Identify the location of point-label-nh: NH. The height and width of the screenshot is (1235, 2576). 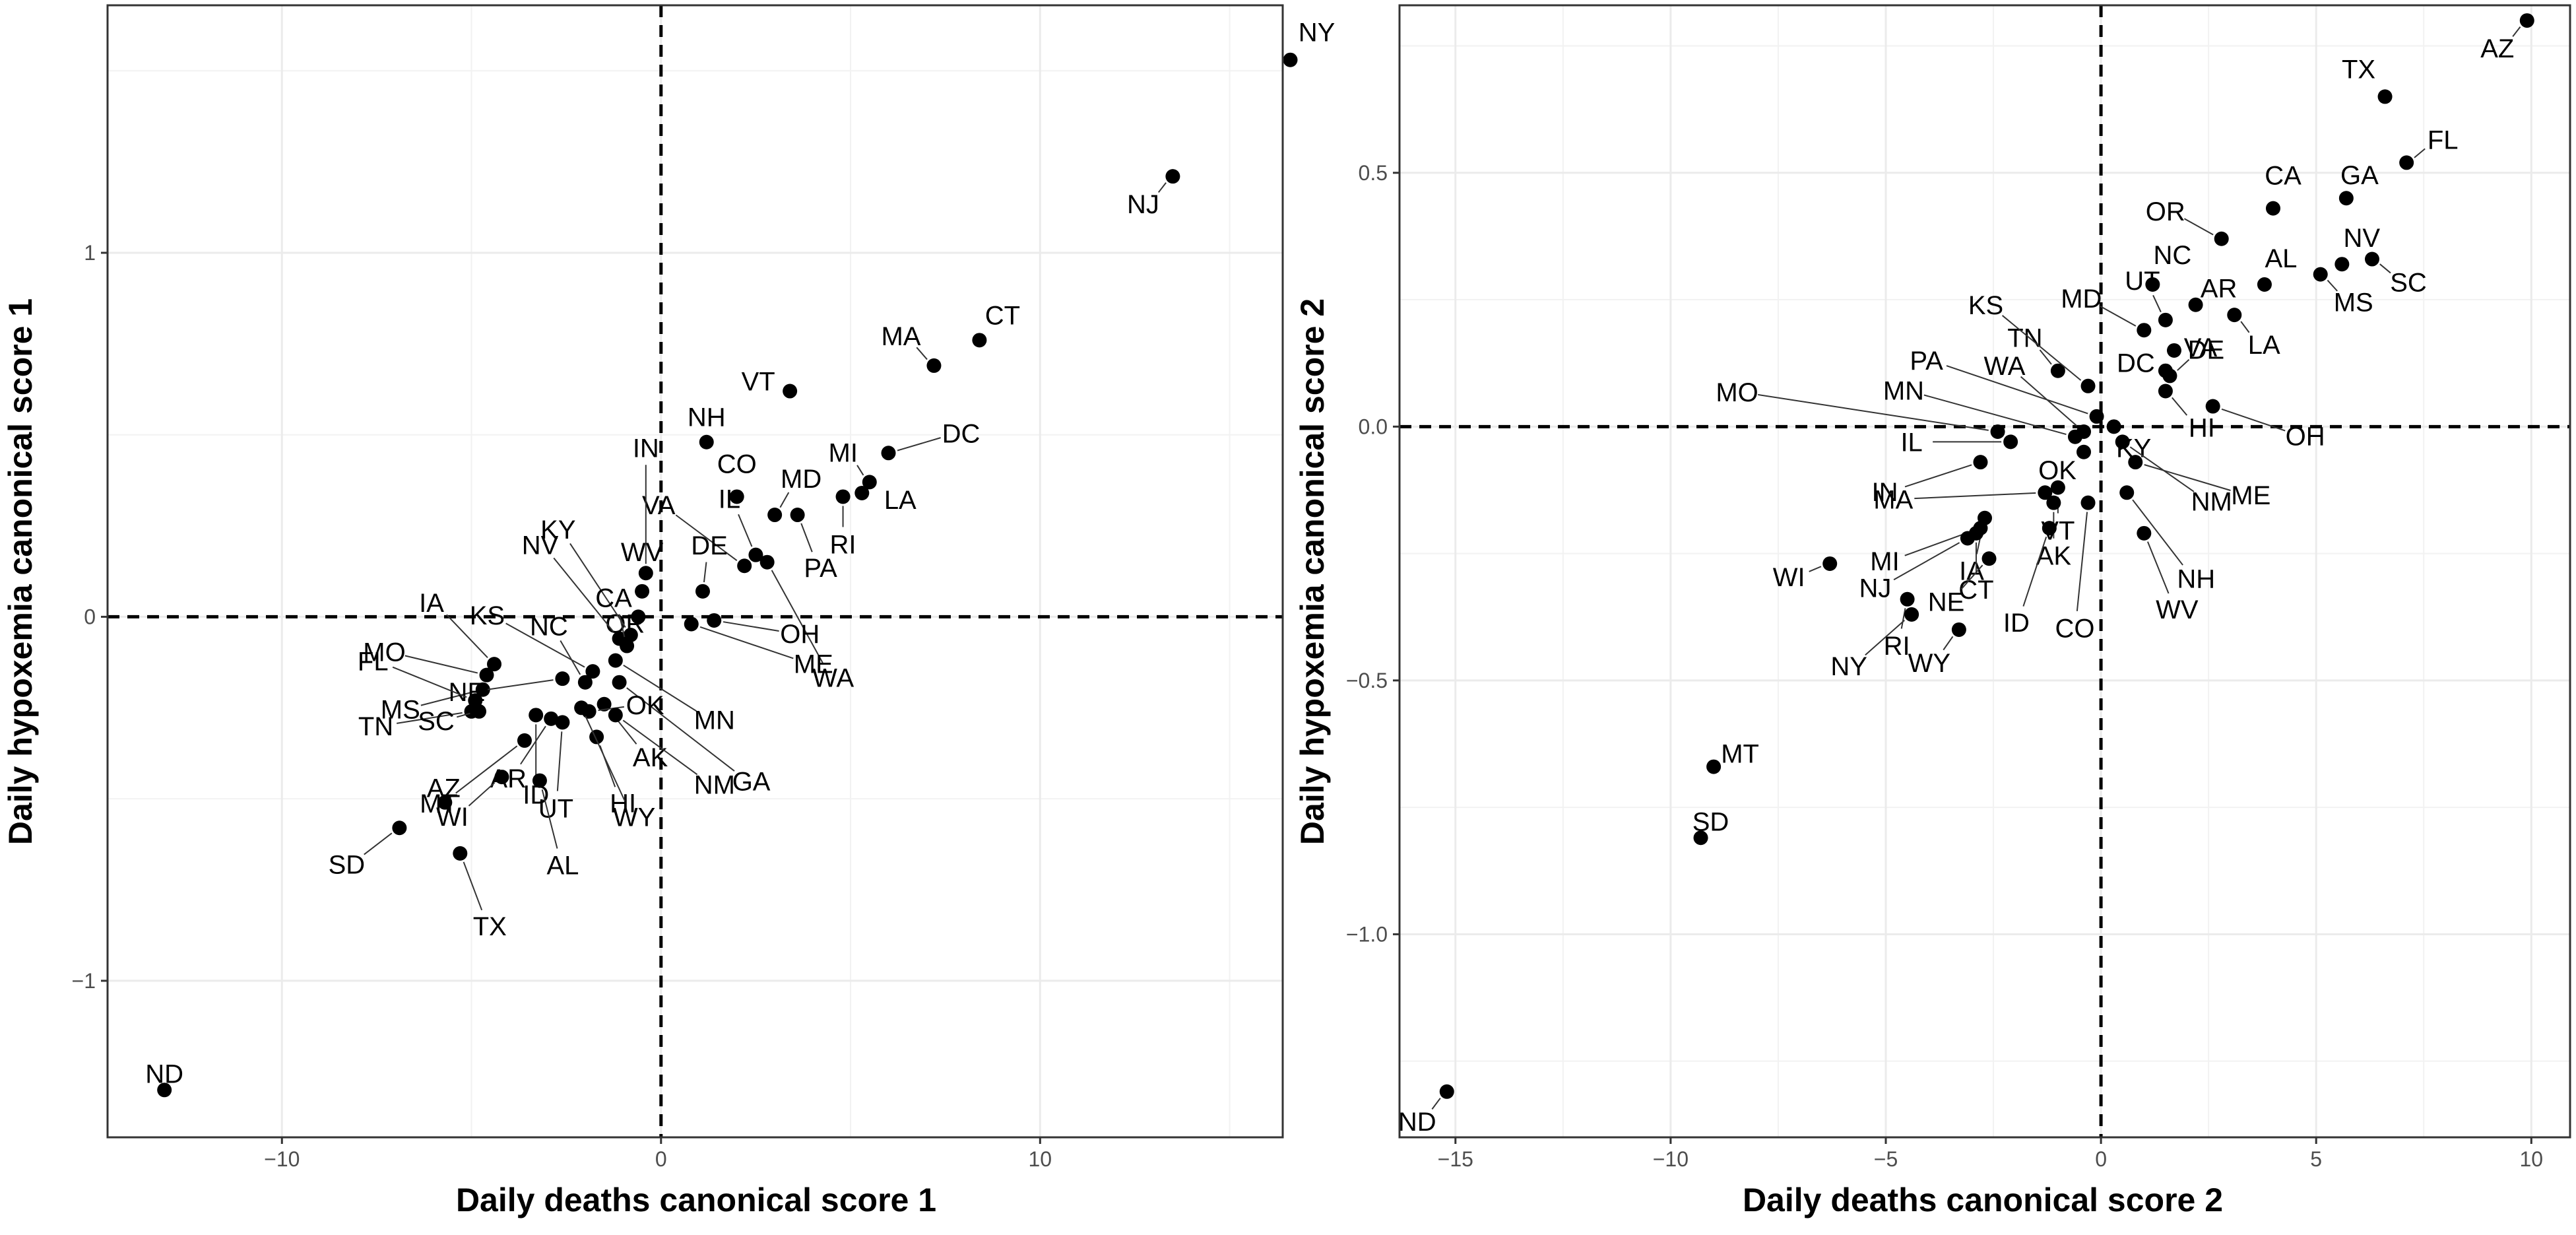
(2196, 579).